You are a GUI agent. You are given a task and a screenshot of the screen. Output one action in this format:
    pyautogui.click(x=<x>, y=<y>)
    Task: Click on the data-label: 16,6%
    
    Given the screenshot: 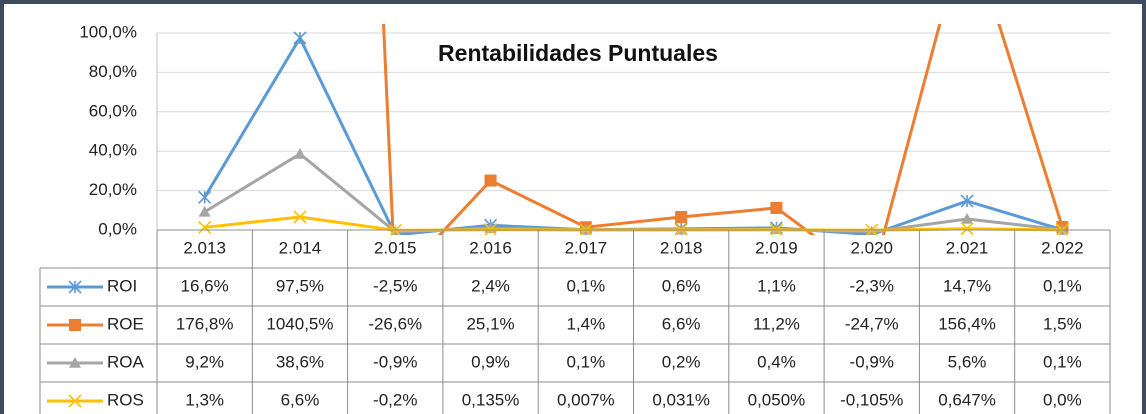 What is the action you would take?
    pyautogui.click(x=205, y=285)
    